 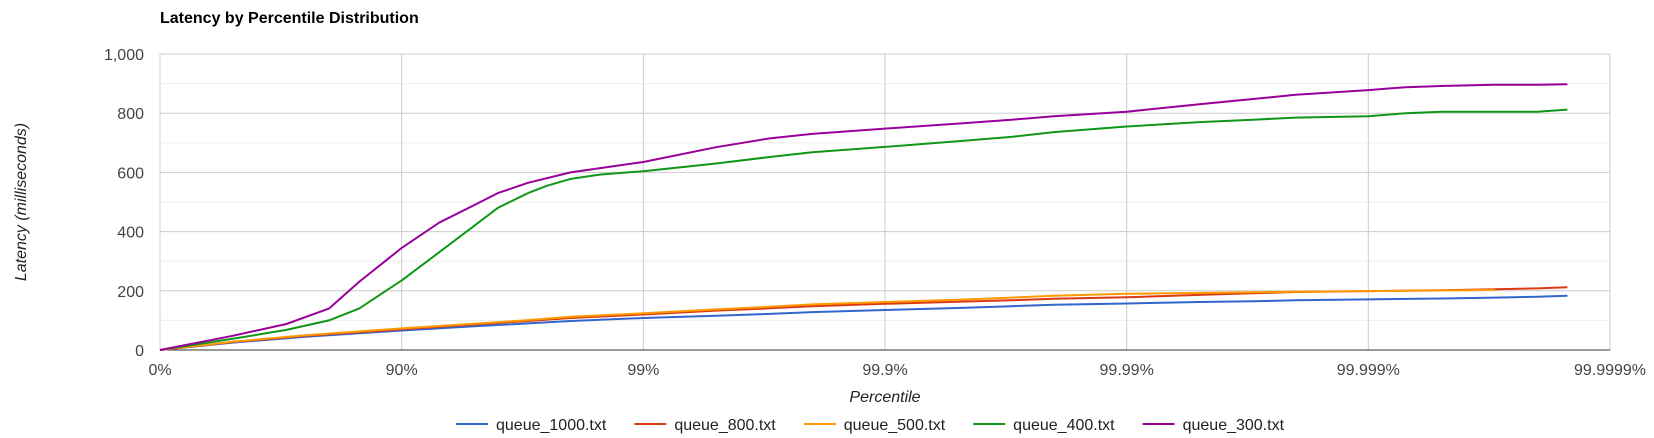 I want to click on series-line-queue-800-txt, so click(x=863, y=318).